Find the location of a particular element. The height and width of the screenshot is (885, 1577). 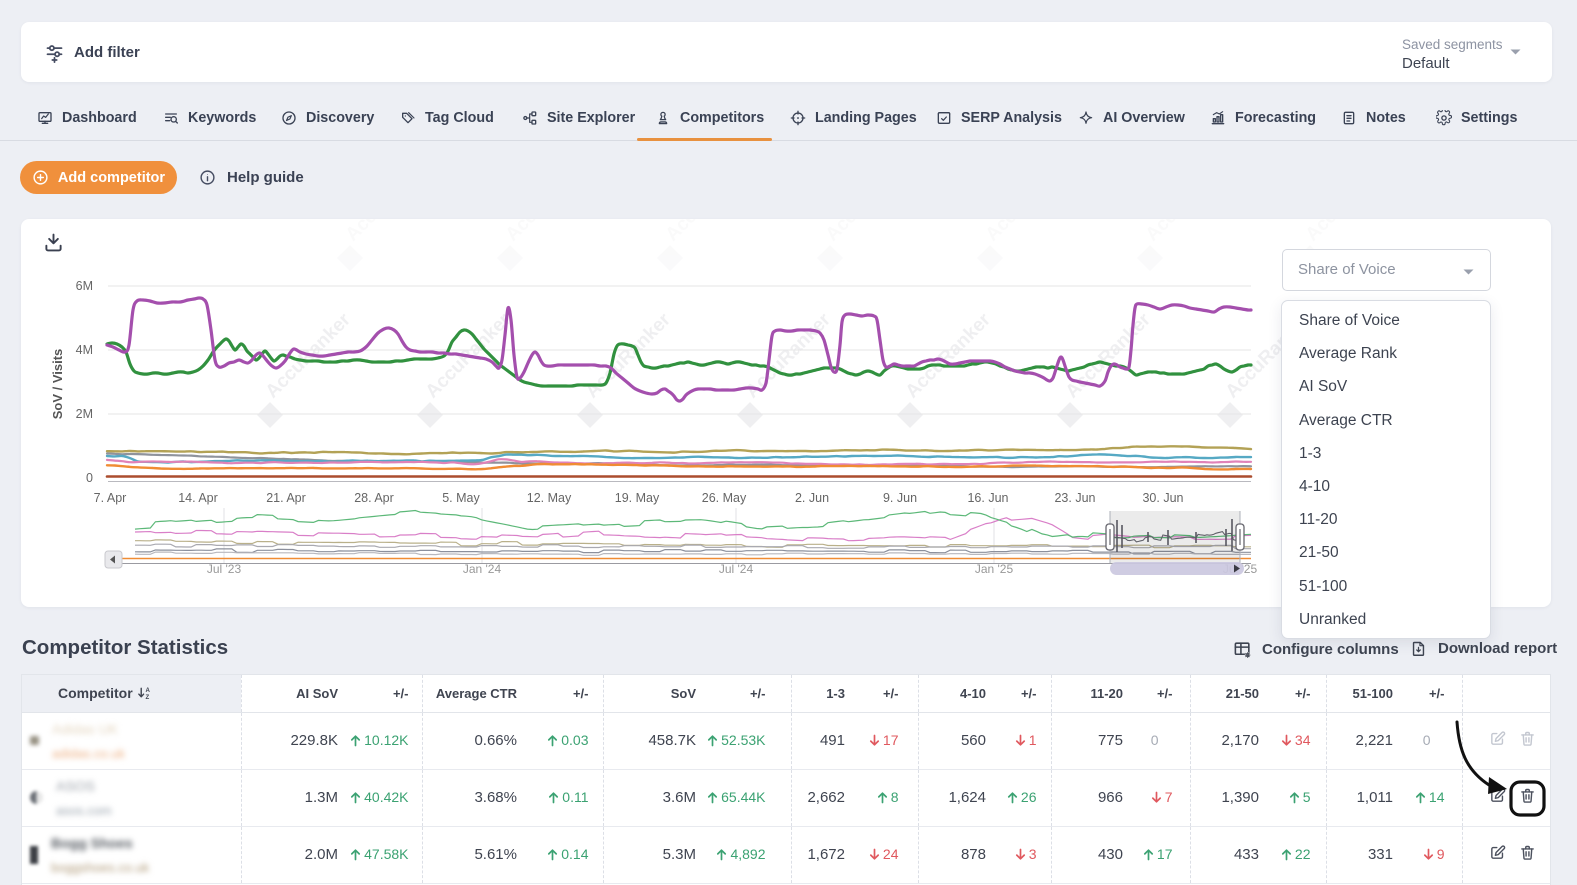

svg-text: Z is located at coordinates (147, 697).